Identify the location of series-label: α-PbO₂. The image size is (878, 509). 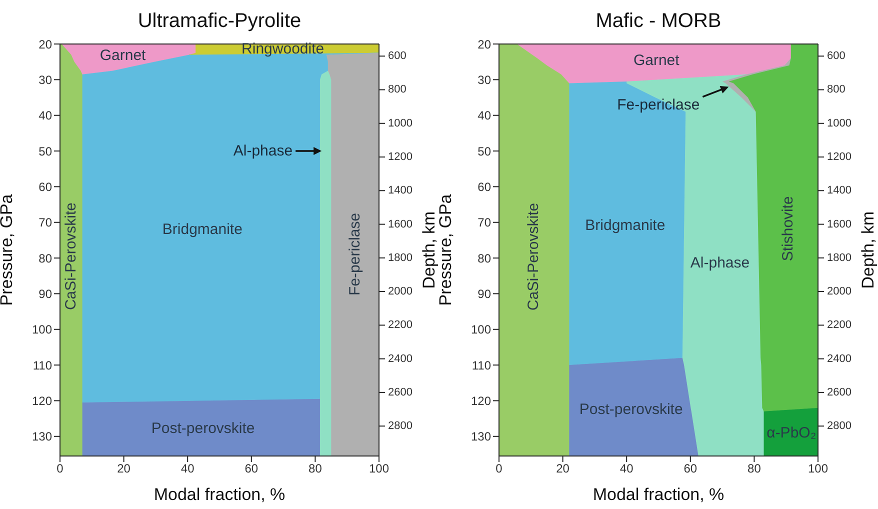
(791, 433).